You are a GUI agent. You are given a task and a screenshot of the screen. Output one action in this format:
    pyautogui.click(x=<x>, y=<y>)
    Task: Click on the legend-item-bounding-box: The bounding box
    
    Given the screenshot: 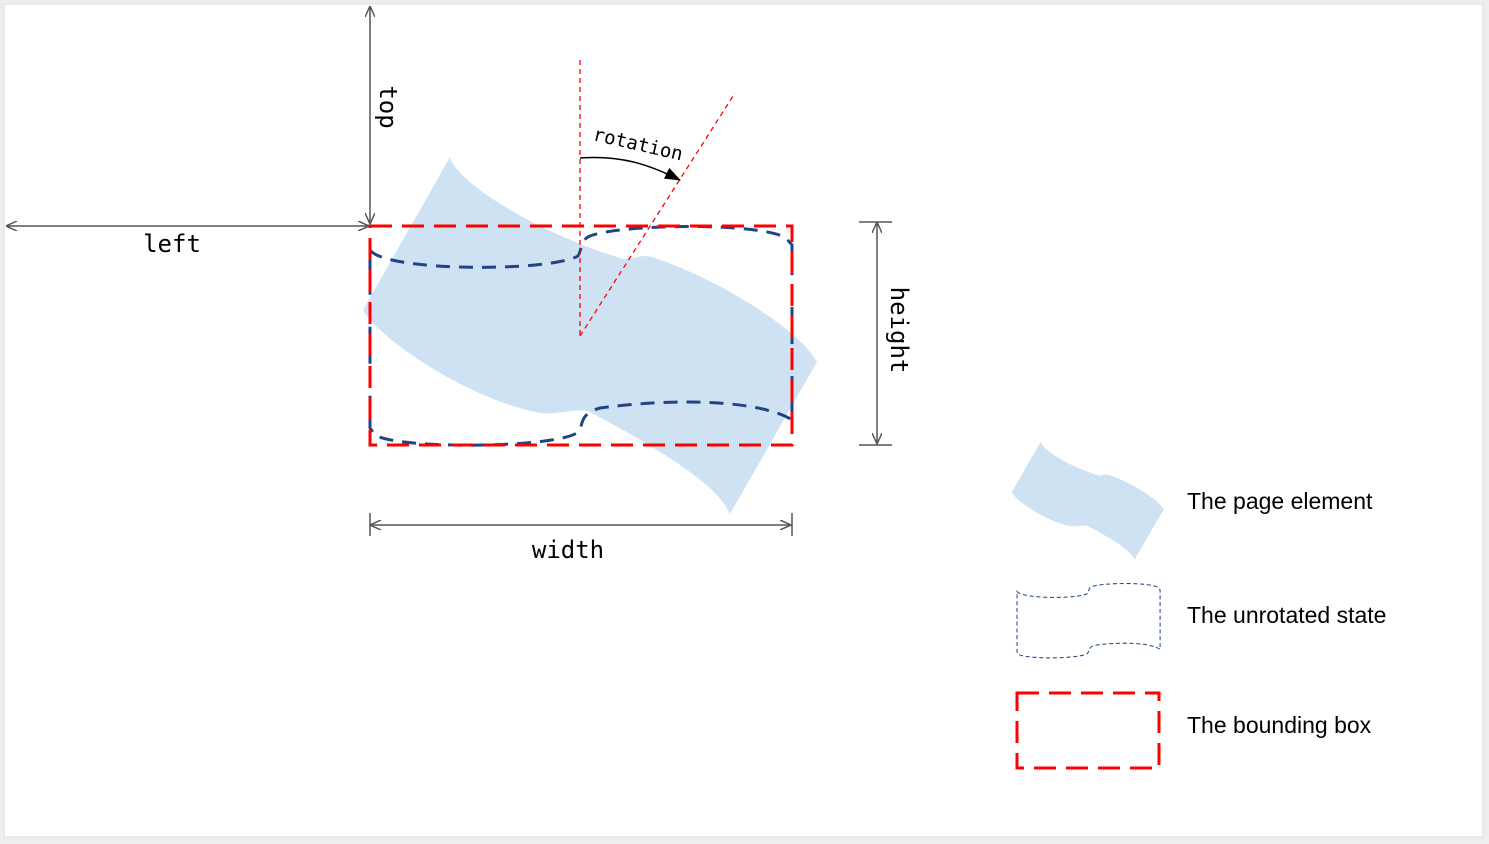 What is the action you would take?
    pyautogui.click(x=1193, y=730)
    